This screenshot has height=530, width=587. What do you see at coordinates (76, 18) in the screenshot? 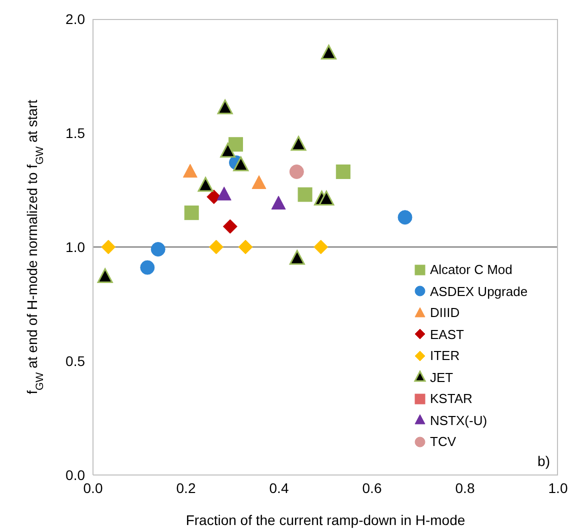
I see `y-tick-label: 2.0` at bounding box center [76, 18].